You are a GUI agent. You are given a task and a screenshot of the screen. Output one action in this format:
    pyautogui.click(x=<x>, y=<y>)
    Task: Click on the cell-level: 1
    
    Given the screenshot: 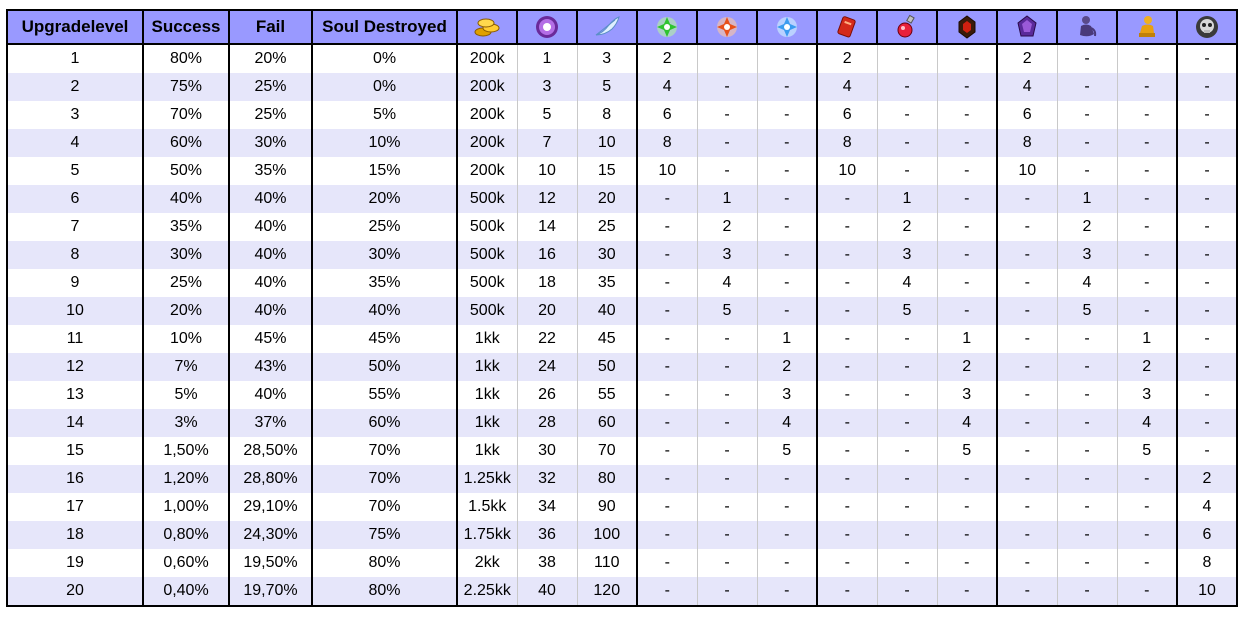 What is the action you would take?
    pyautogui.click(x=75, y=58)
    